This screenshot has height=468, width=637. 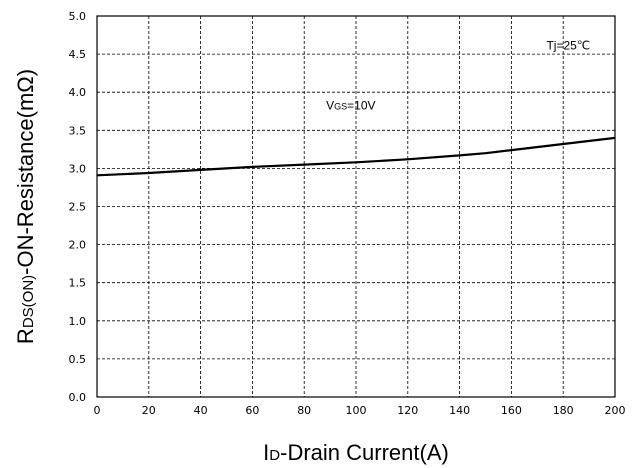 I want to click on y-axis-label-sub: DS(ON), so click(x=28, y=301).